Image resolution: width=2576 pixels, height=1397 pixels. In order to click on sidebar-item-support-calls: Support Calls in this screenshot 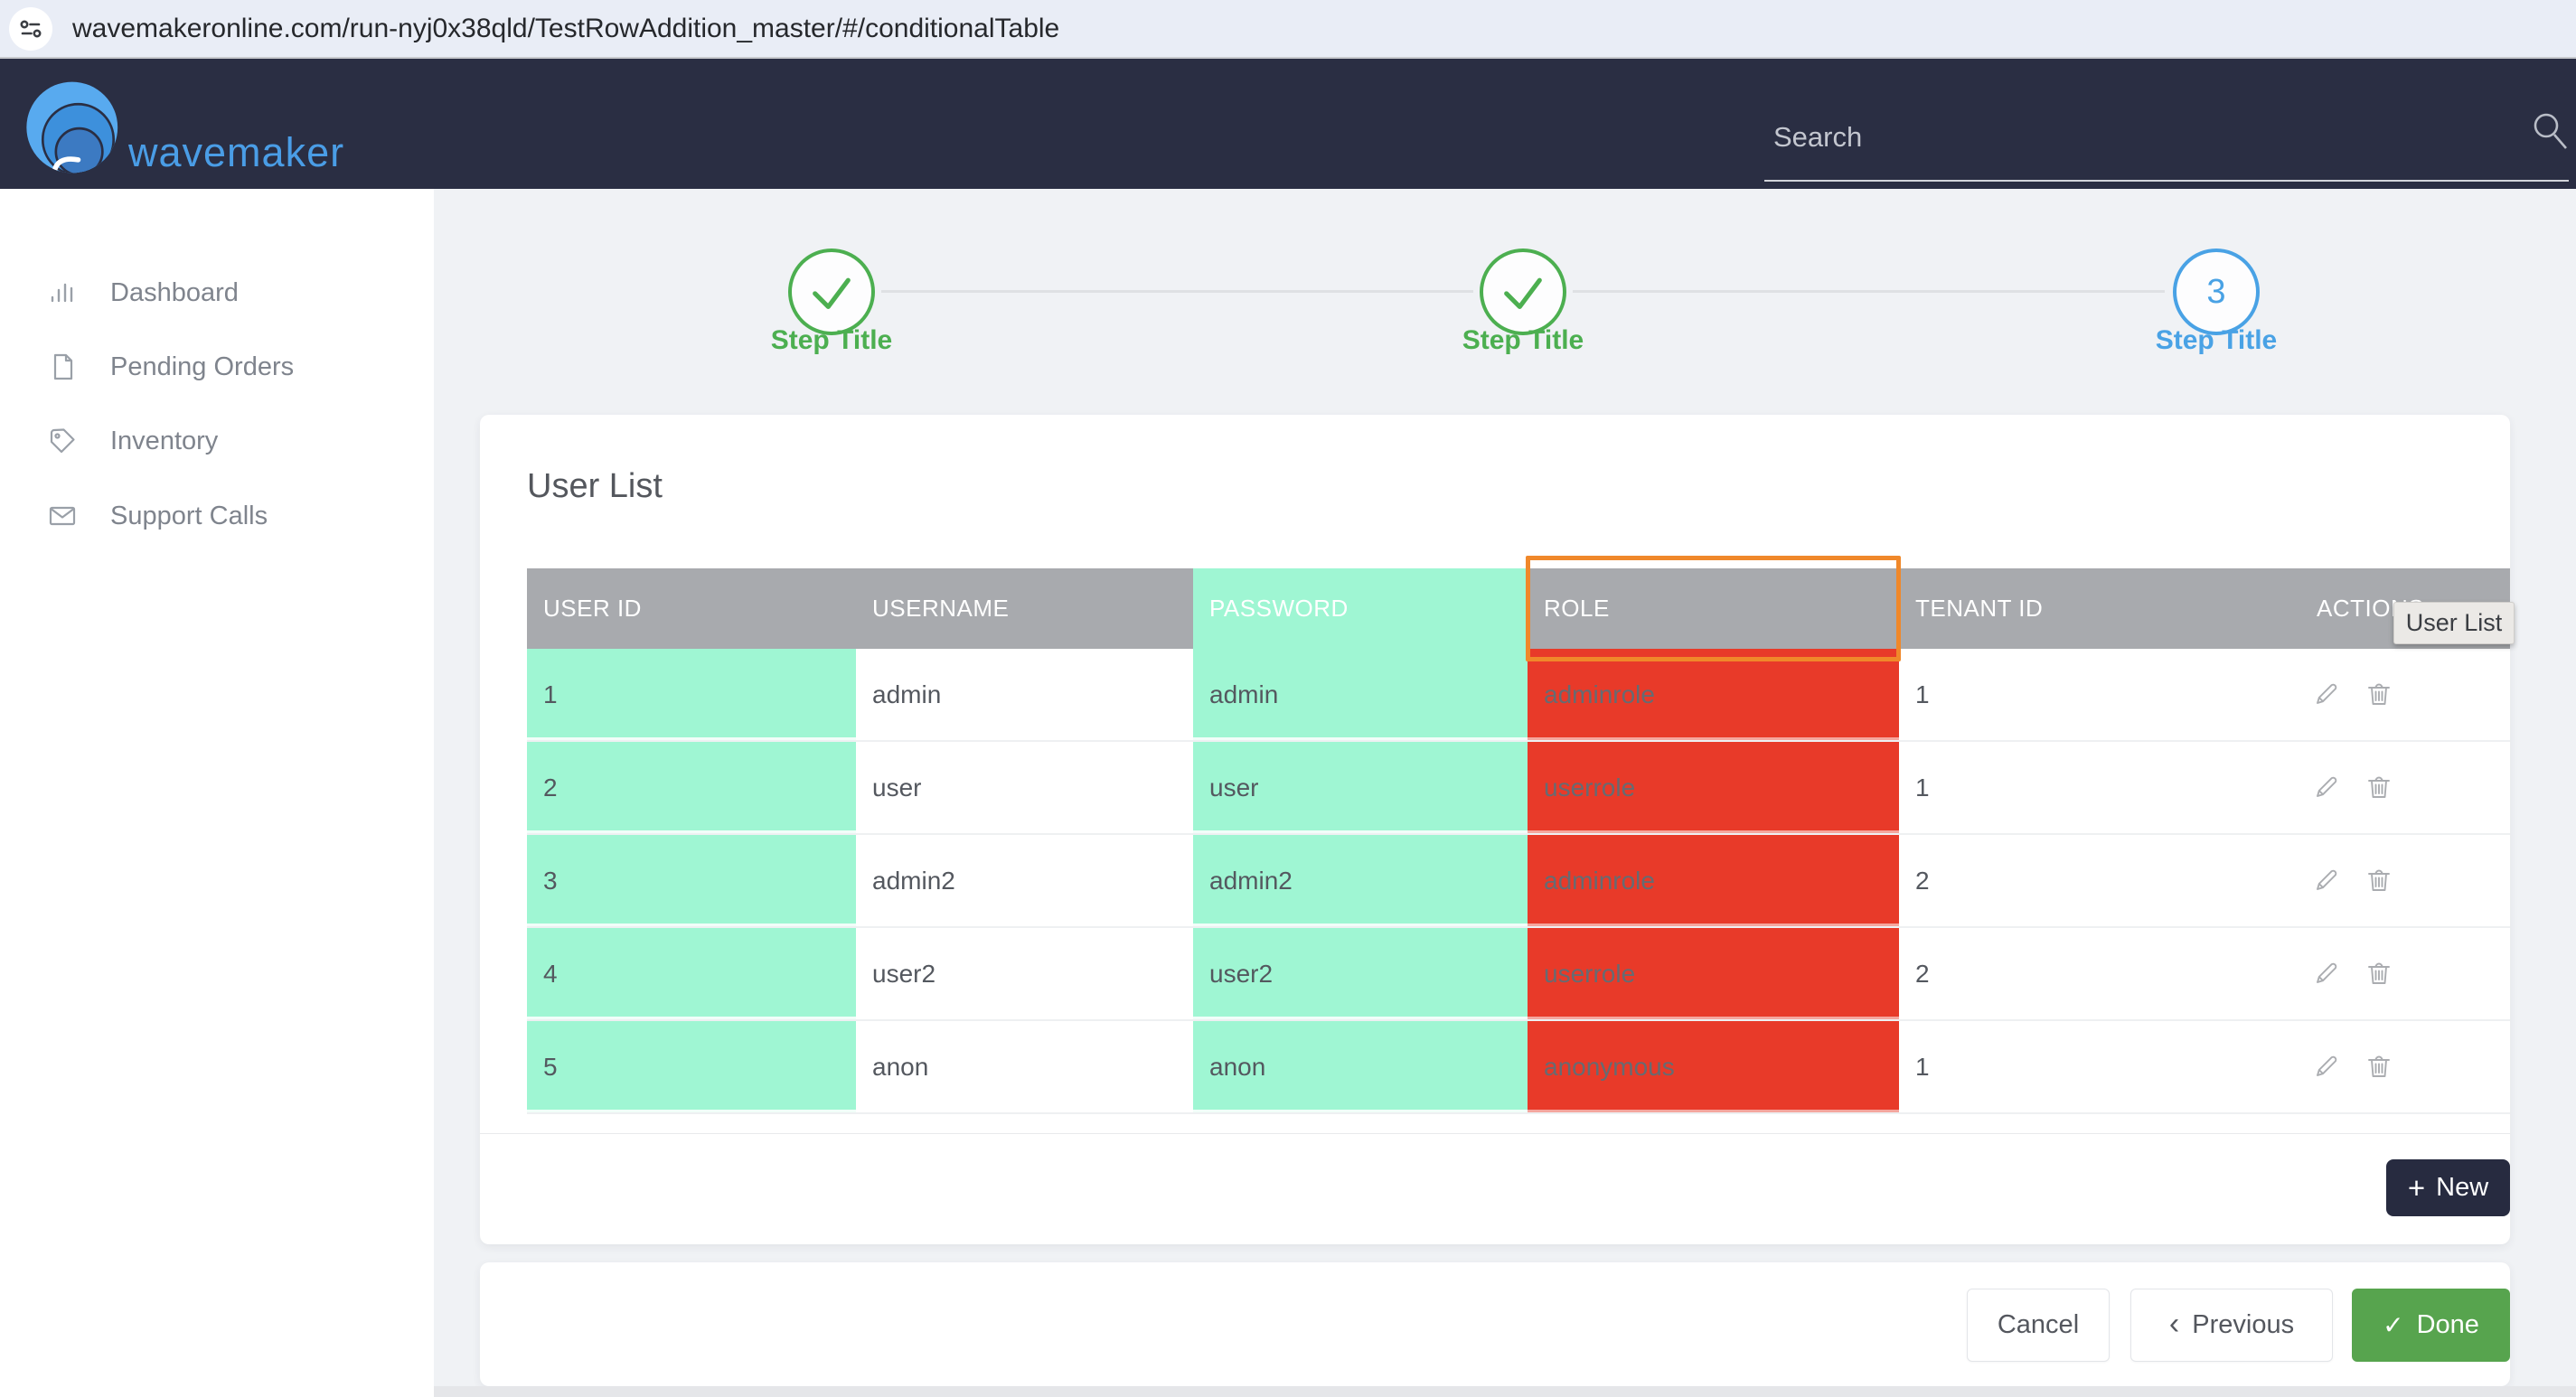, I will do `click(217, 516)`.